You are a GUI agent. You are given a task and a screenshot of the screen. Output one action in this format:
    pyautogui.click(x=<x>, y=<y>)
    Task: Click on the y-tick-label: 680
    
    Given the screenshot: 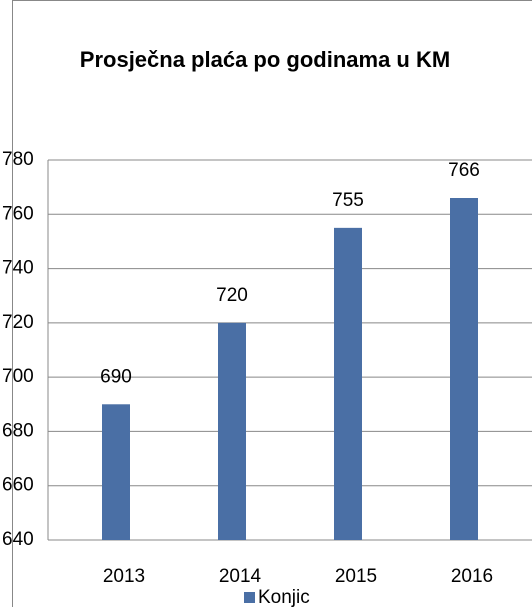 What is the action you would take?
    pyautogui.click(x=18, y=430)
    